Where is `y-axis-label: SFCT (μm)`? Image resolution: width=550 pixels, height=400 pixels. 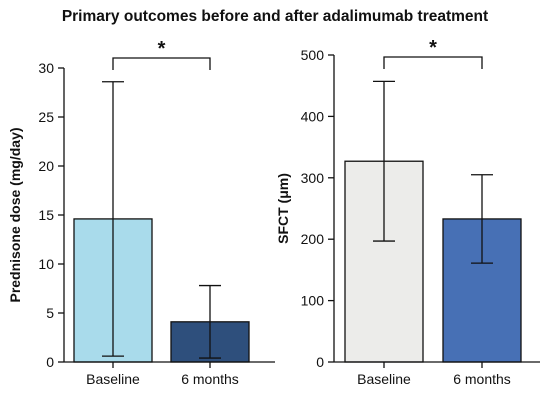
y-axis-label: SFCT (μm) is located at coordinates (283, 208).